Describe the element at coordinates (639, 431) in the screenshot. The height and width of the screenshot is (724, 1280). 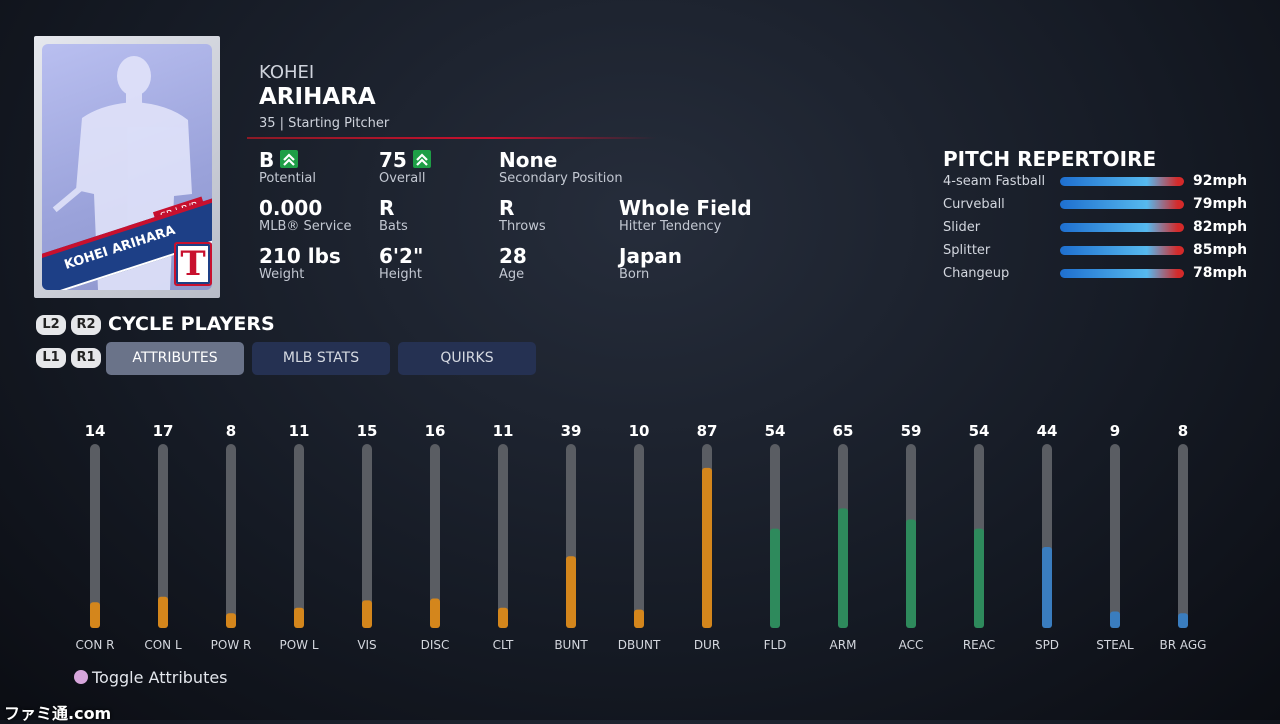
I see `attribute-value: 10` at that location.